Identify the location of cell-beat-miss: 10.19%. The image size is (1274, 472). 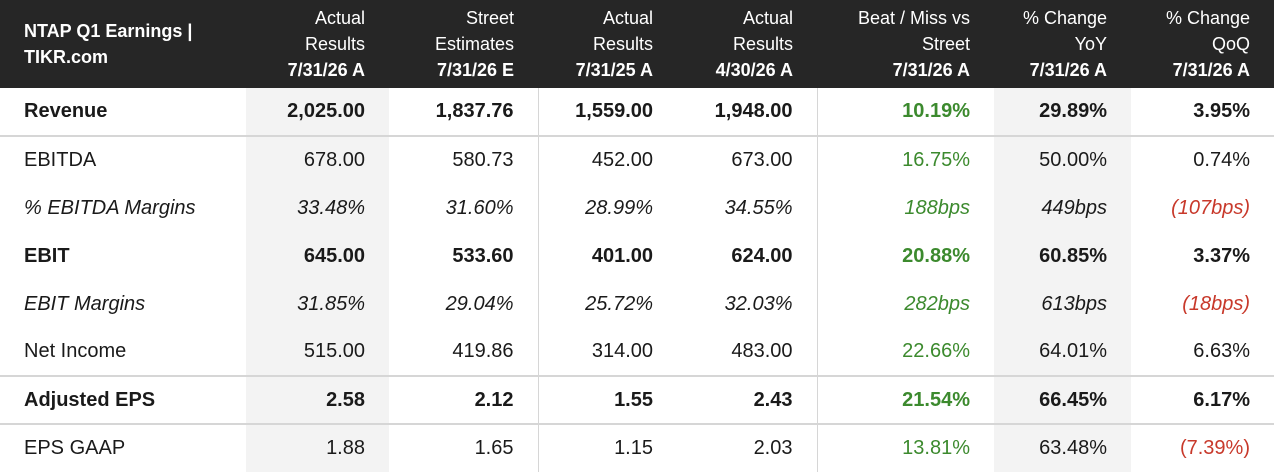
(905, 112).